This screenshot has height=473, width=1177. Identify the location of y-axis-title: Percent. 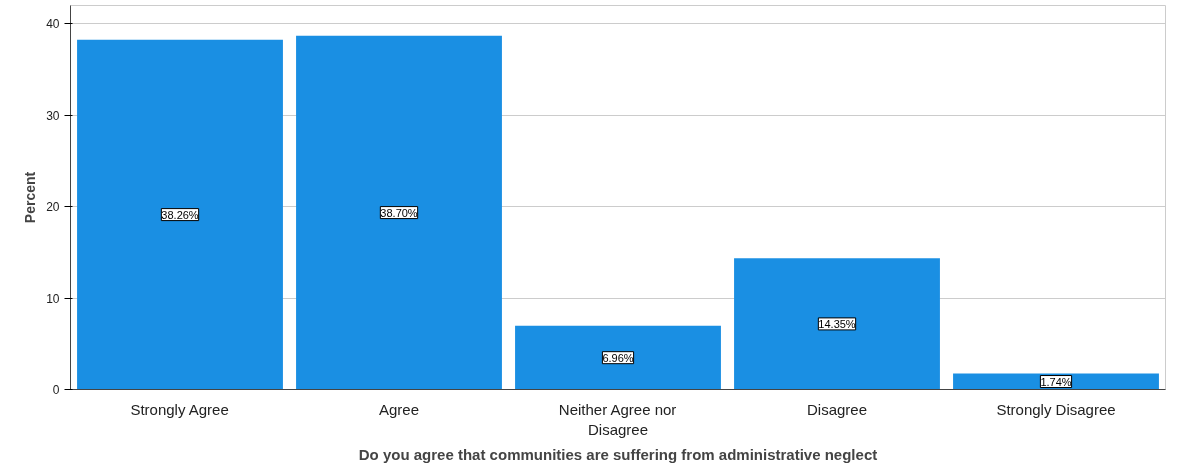
(30, 197).